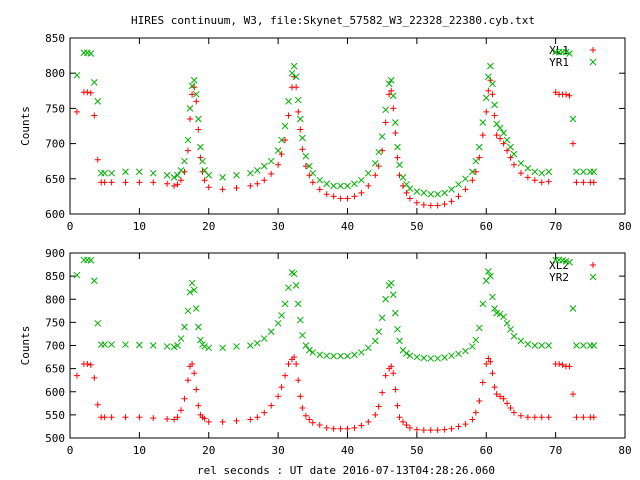  I want to click on x-tick-label: 0, so click(70, 450).